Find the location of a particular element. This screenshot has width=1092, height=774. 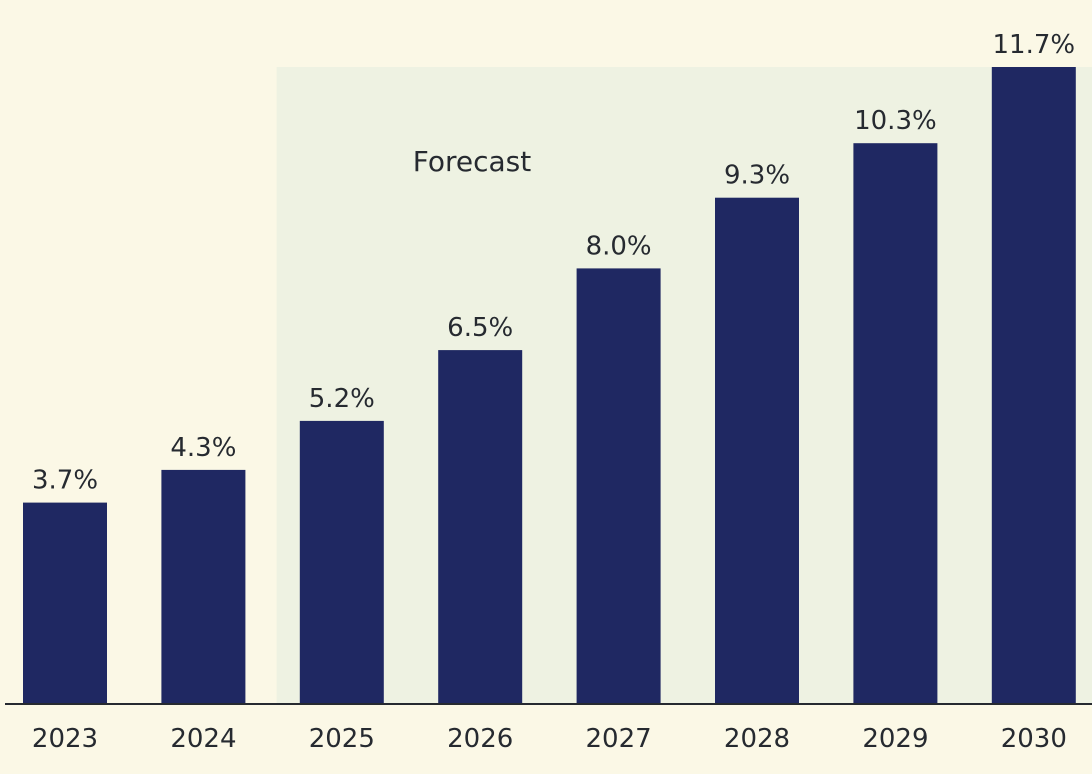

x-tick-label-2026: 2026 is located at coordinates (480, 739).